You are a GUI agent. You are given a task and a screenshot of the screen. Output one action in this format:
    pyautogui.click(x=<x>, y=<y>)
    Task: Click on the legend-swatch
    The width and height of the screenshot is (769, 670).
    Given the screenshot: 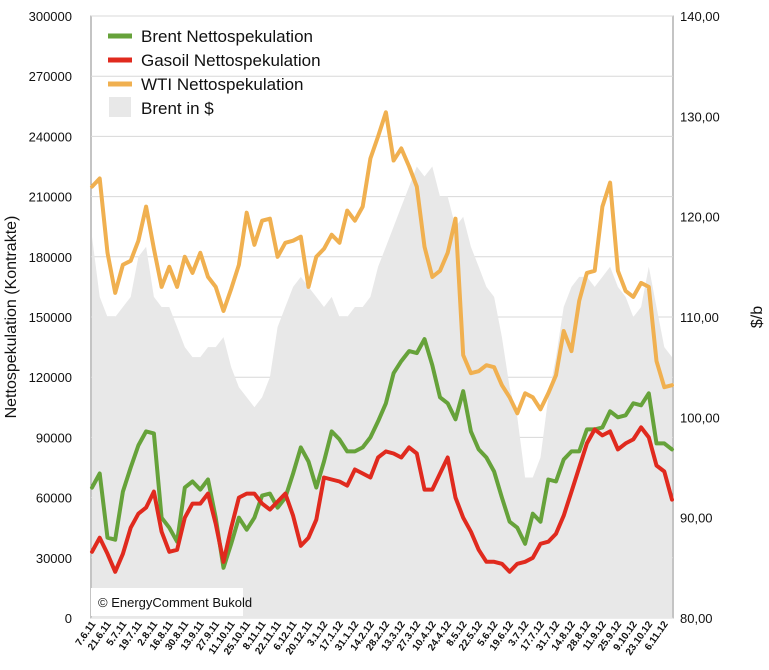 What is the action you would take?
    pyautogui.click(x=120, y=107)
    